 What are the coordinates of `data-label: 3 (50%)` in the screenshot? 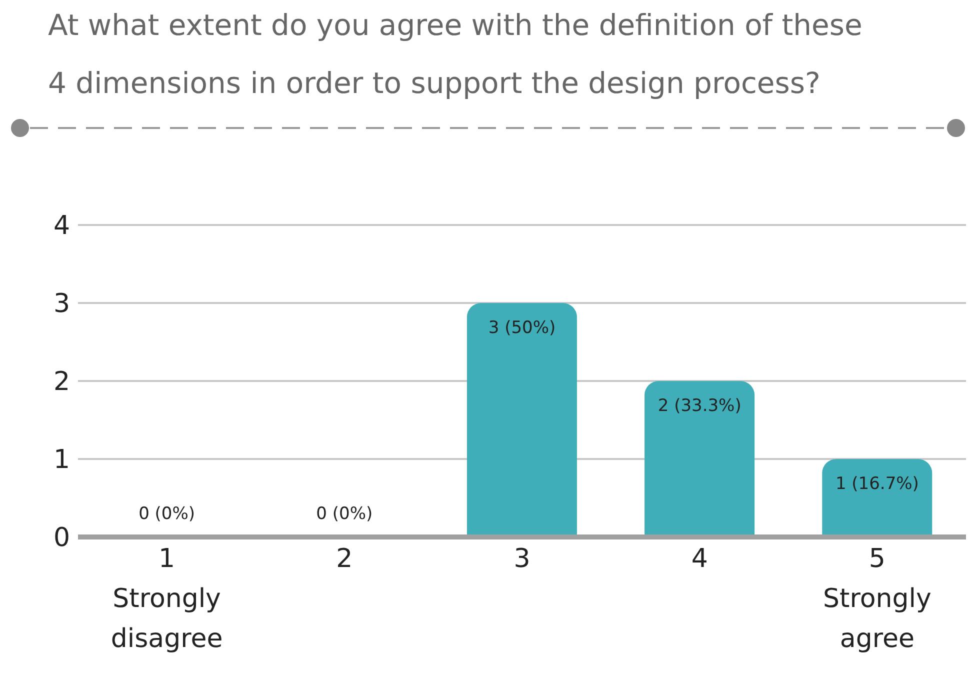 It's located at (522, 328).